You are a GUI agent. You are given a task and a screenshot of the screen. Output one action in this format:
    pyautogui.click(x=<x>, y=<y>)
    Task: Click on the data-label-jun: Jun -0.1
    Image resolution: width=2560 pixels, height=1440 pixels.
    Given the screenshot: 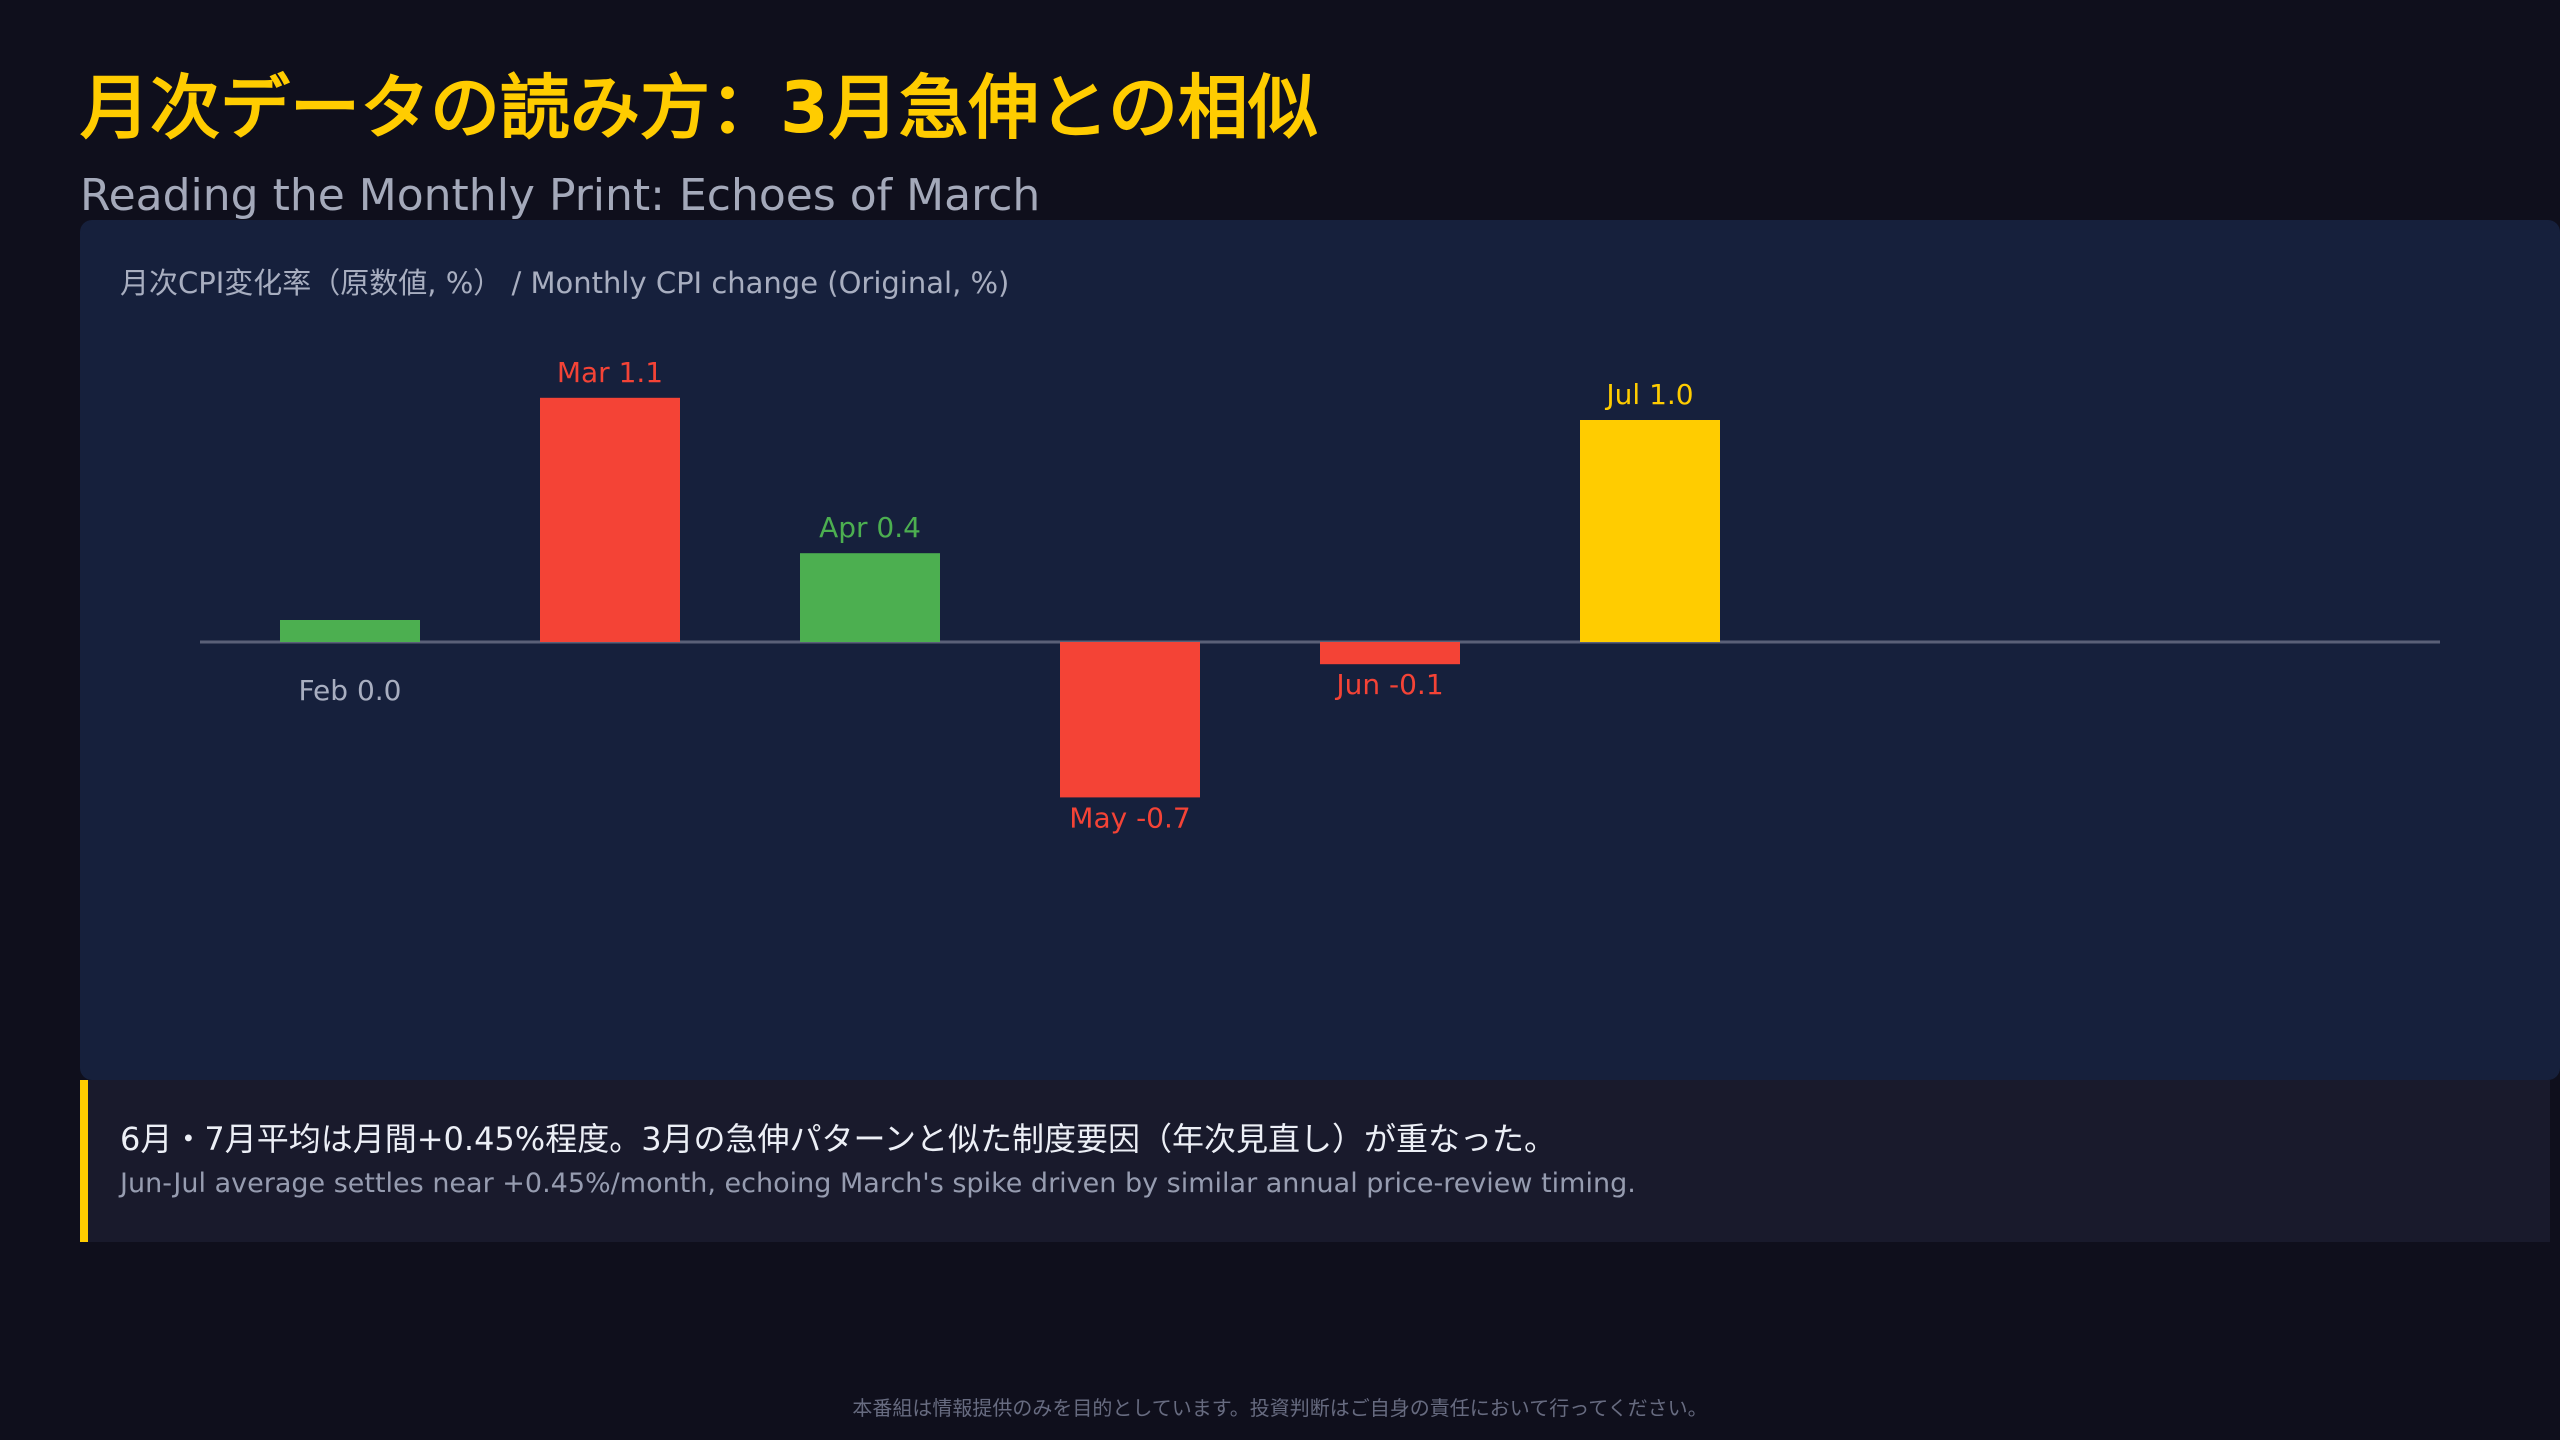 What is the action you would take?
    pyautogui.click(x=1388, y=684)
    